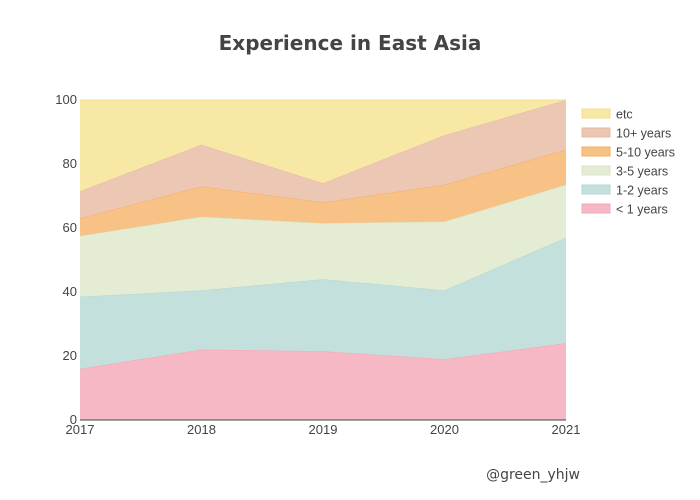 Image resolution: width=700 pixels, height=500 pixels. Describe the element at coordinates (73, 419) in the screenshot. I see `y-tick-label: 0` at that location.